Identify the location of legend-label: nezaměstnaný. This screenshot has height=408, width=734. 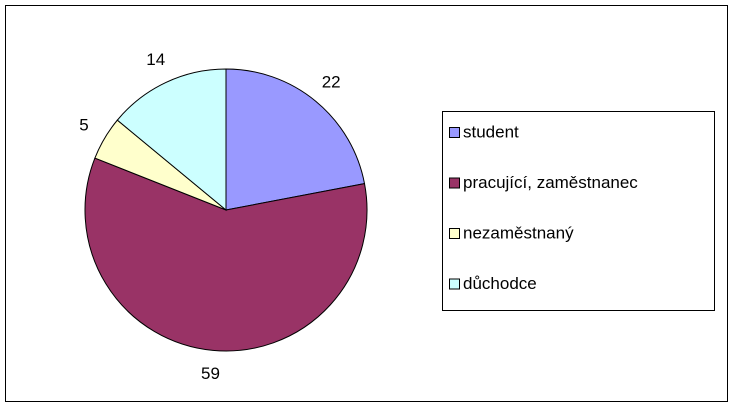
(518, 232).